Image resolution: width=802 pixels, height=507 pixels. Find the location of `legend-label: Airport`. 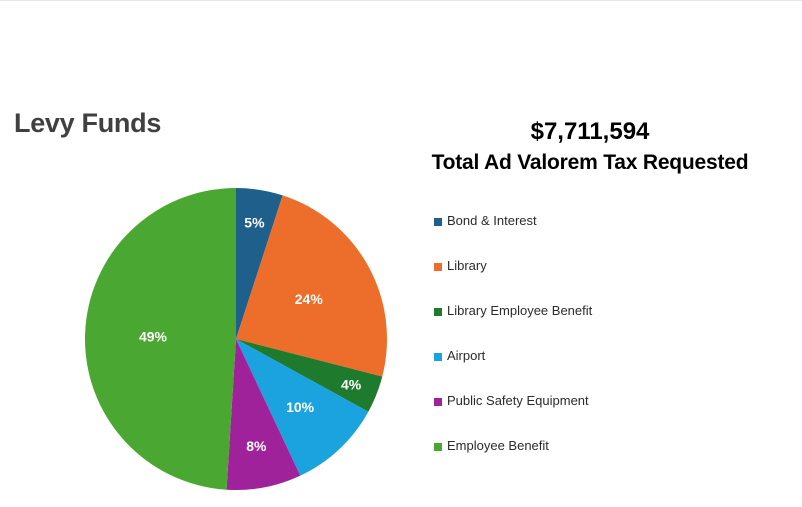

legend-label: Airport is located at coordinates (466, 355).